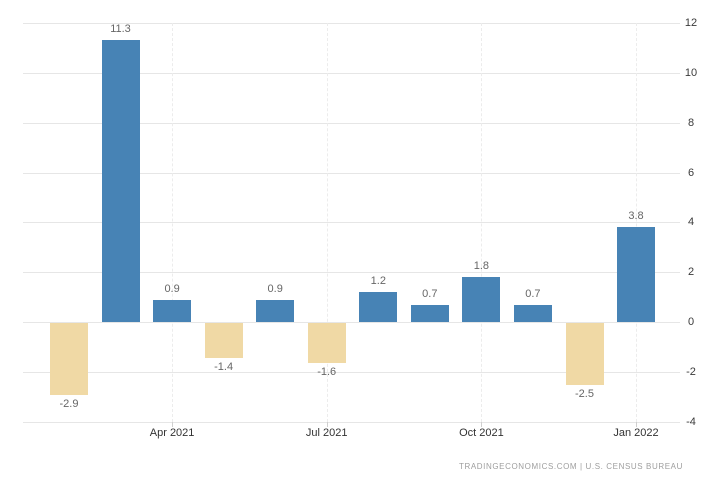 This screenshot has height=485, width=728. Describe the element at coordinates (481, 266) in the screenshot. I see `bar-value-label: 1.8` at that location.